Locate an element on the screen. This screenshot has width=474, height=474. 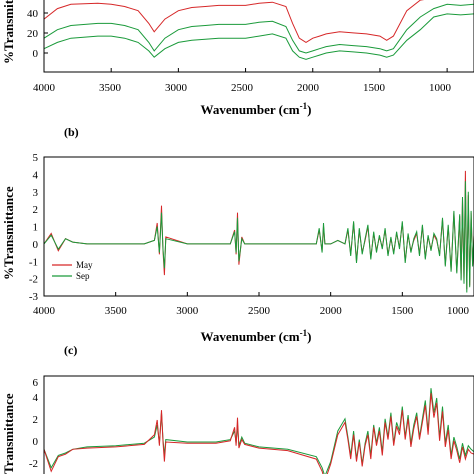
panel-c-label: (c) is located at coordinates (70, 350).